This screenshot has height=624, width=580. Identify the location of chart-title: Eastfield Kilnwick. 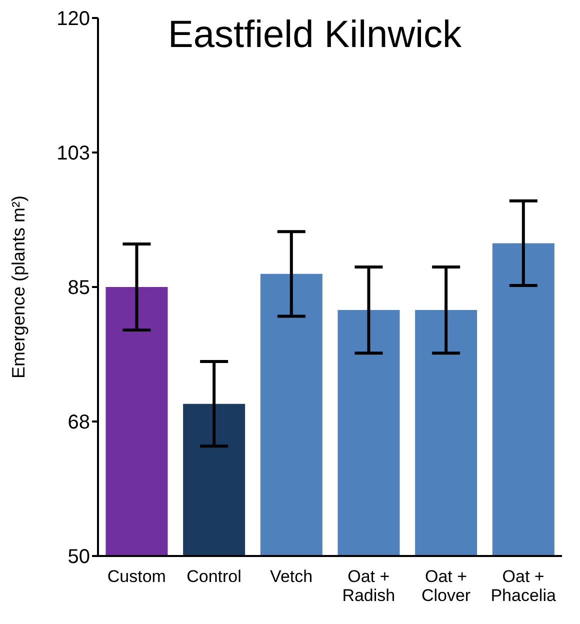
(315, 35).